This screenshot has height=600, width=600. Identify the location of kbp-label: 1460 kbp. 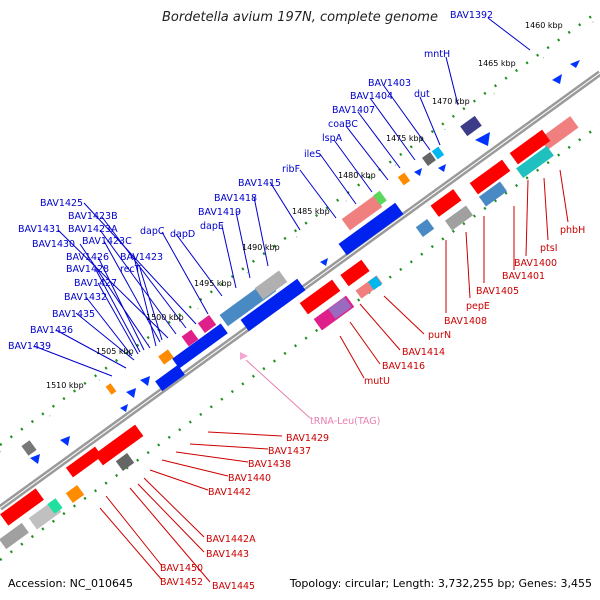
(544, 25).